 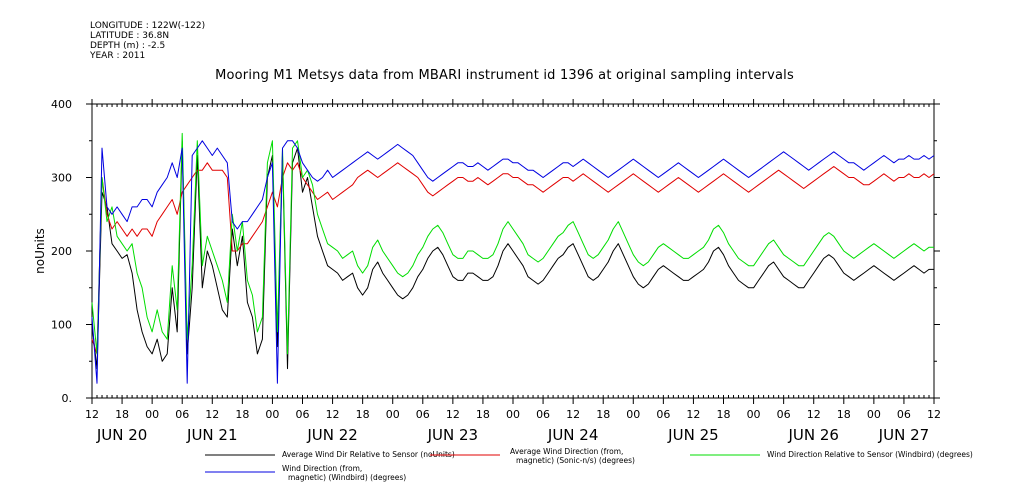 I want to click on y-tick-label: 100, so click(x=61, y=325).